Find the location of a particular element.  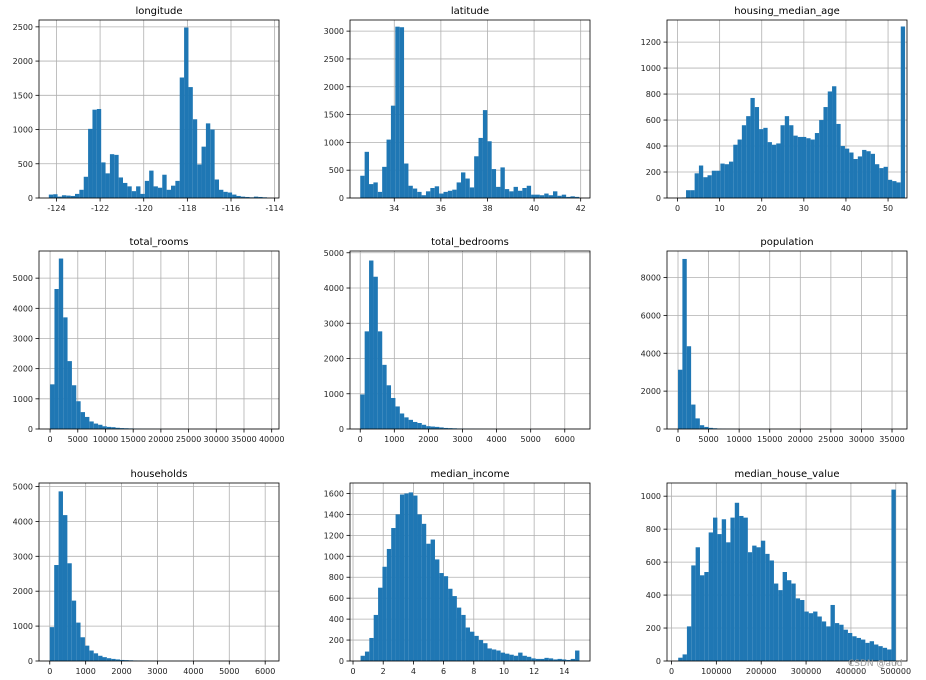

y-tick-label: 2500 is located at coordinates (334, 59).